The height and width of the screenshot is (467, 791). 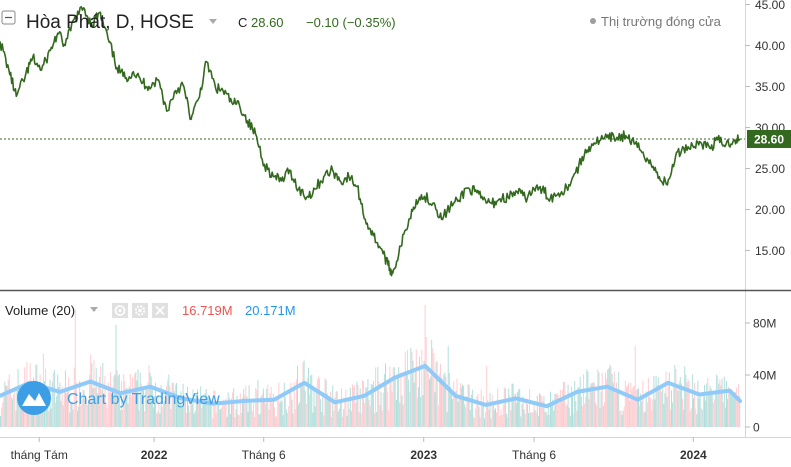 I want to click on price-tick-label: 40.00, so click(x=770, y=46).